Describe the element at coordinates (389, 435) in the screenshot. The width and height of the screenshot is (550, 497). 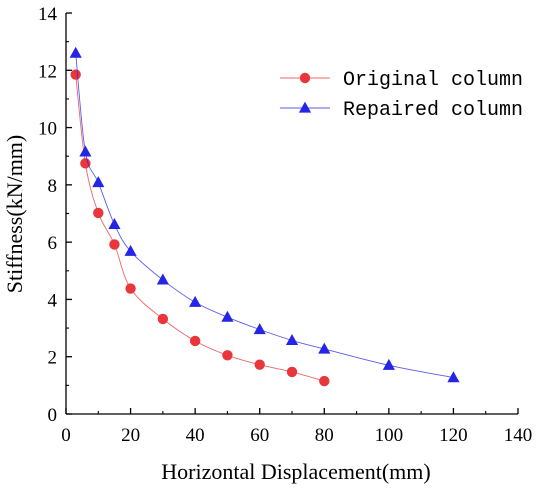
I see `x-tick-label: 100` at that location.